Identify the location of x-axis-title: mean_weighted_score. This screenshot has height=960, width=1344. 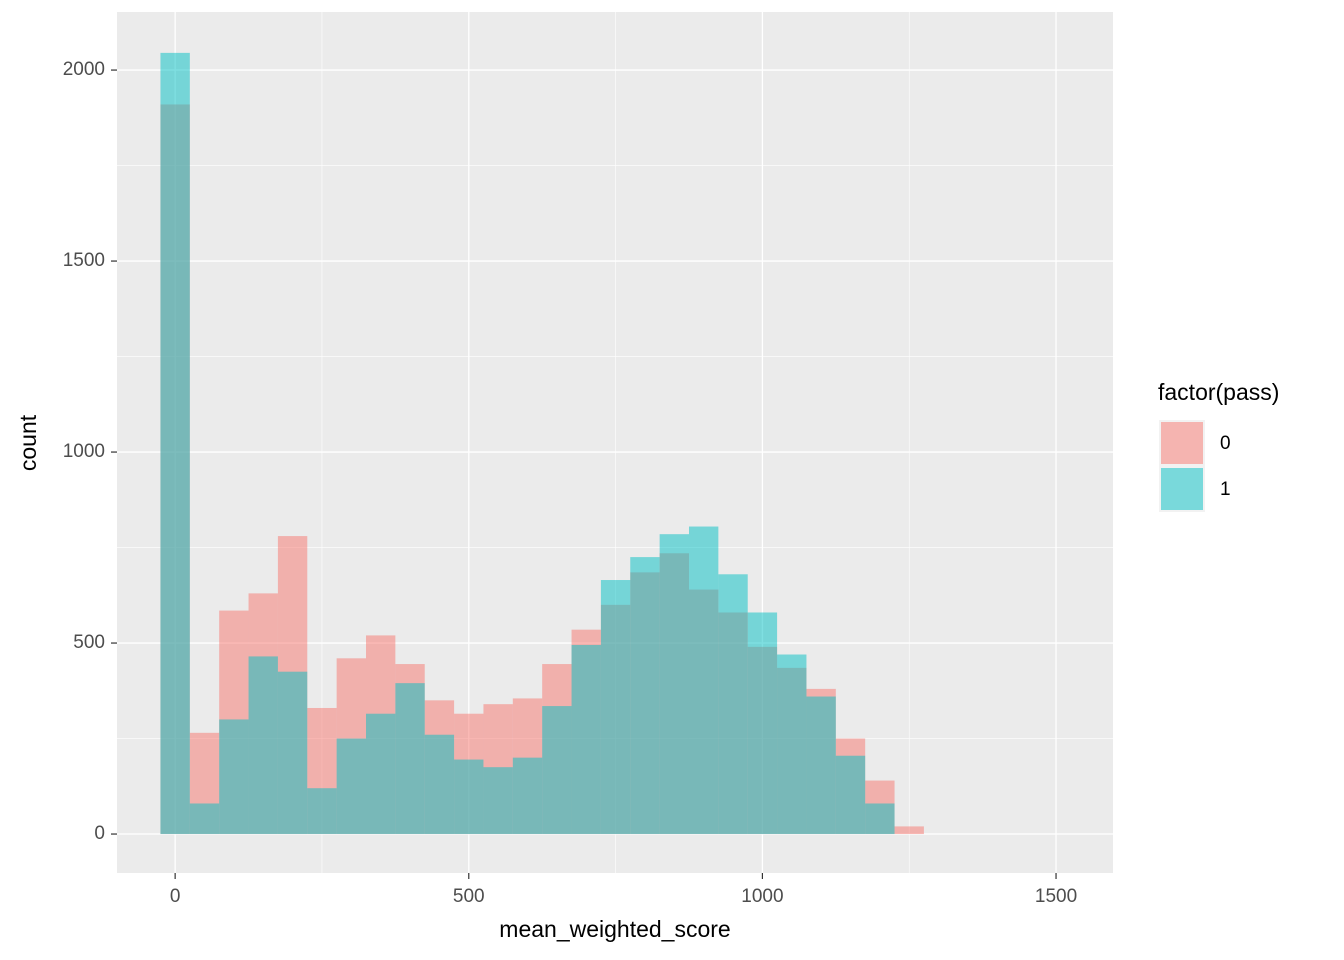
(614, 929).